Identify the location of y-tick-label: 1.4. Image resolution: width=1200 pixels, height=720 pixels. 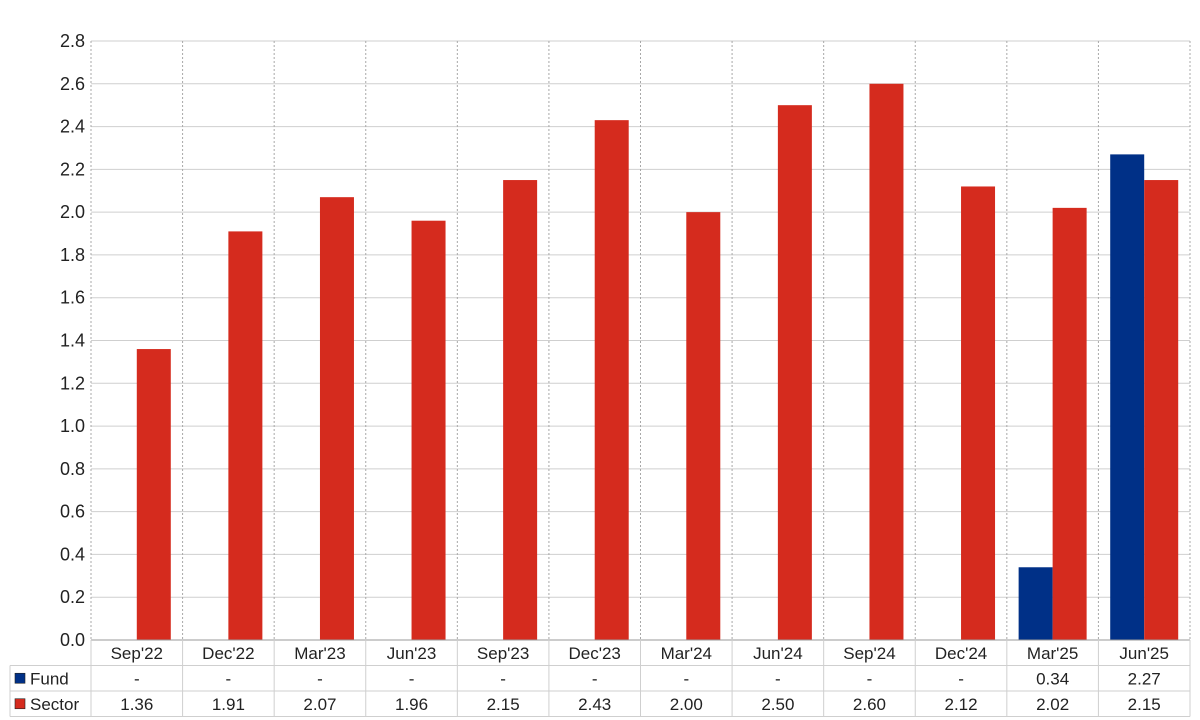
(72, 341).